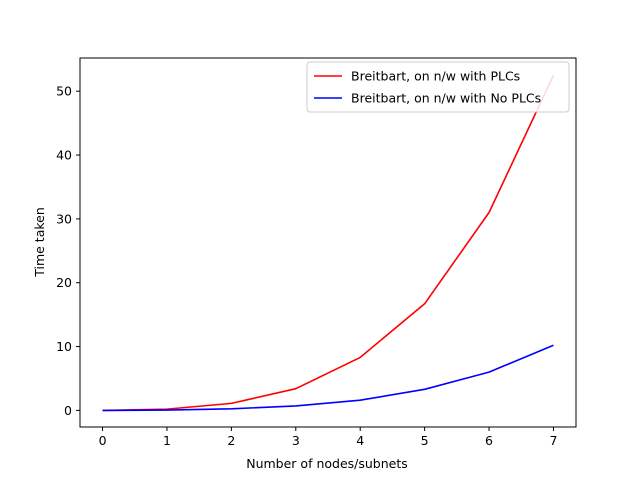 This screenshot has width=640, height=480. Describe the element at coordinates (489, 440) in the screenshot. I see `x-tick-label: 6` at that location.